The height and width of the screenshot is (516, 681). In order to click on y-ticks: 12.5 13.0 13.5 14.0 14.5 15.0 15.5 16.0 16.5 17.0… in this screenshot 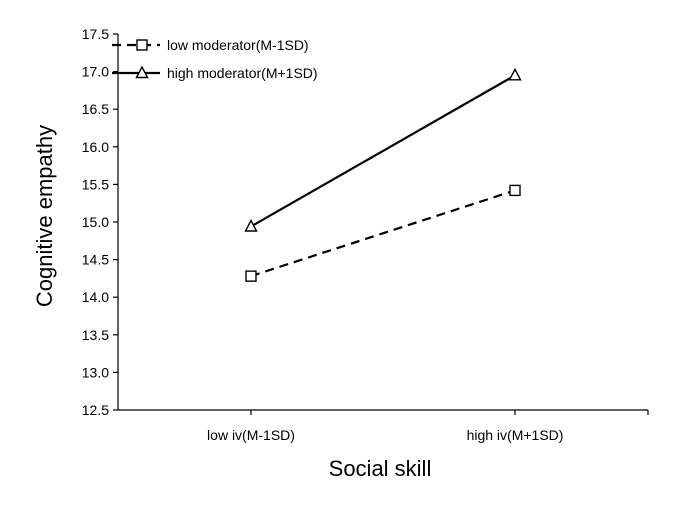, I will do `click(100, 222)`.